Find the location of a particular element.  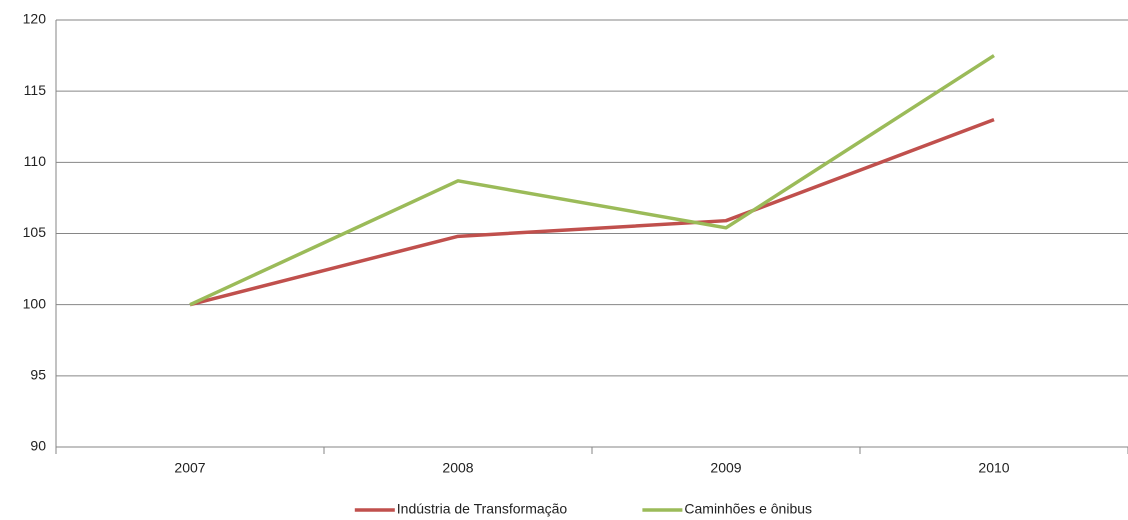

y-tick-label: 115 is located at coordinates (35, 90).